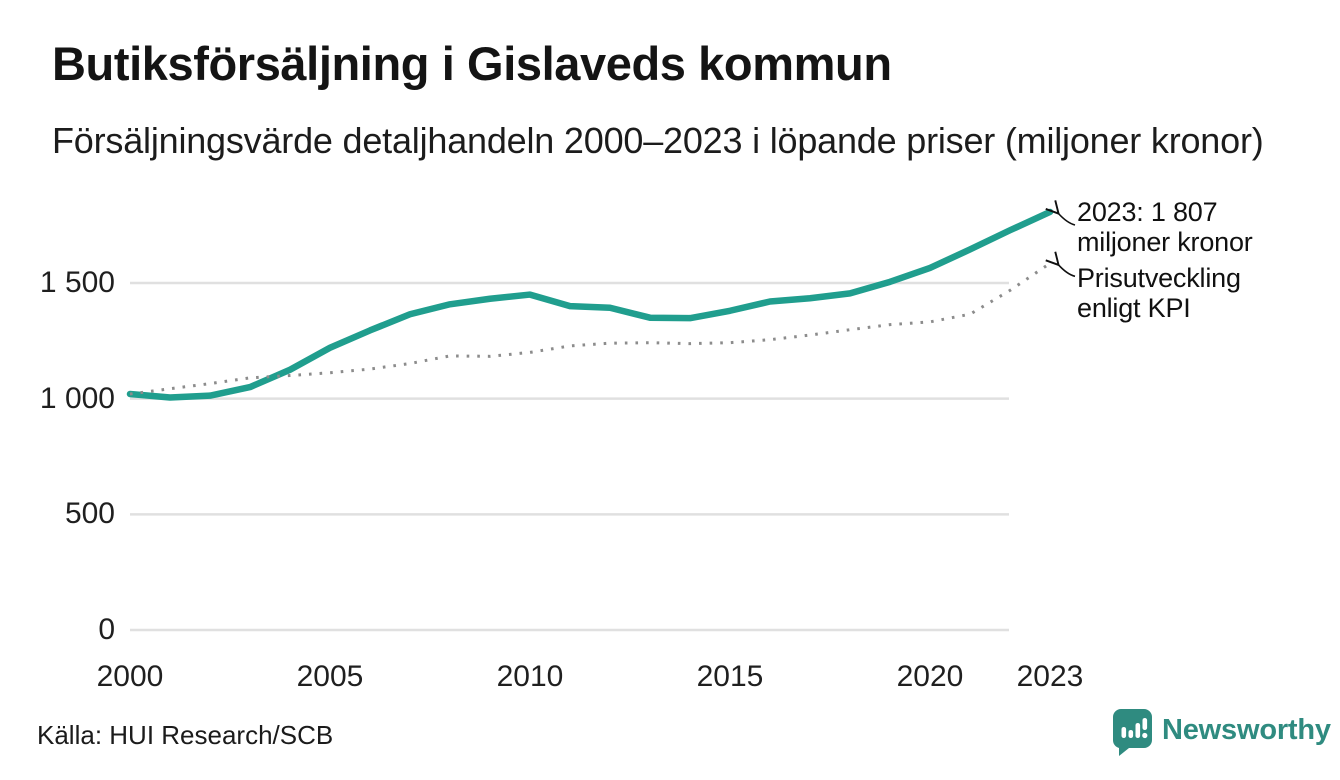 This screenshot has width=1340, height=780. Describe the element at coordinates (89, 514) in the screenshot. I see `y-tick-label: 500` at that location.